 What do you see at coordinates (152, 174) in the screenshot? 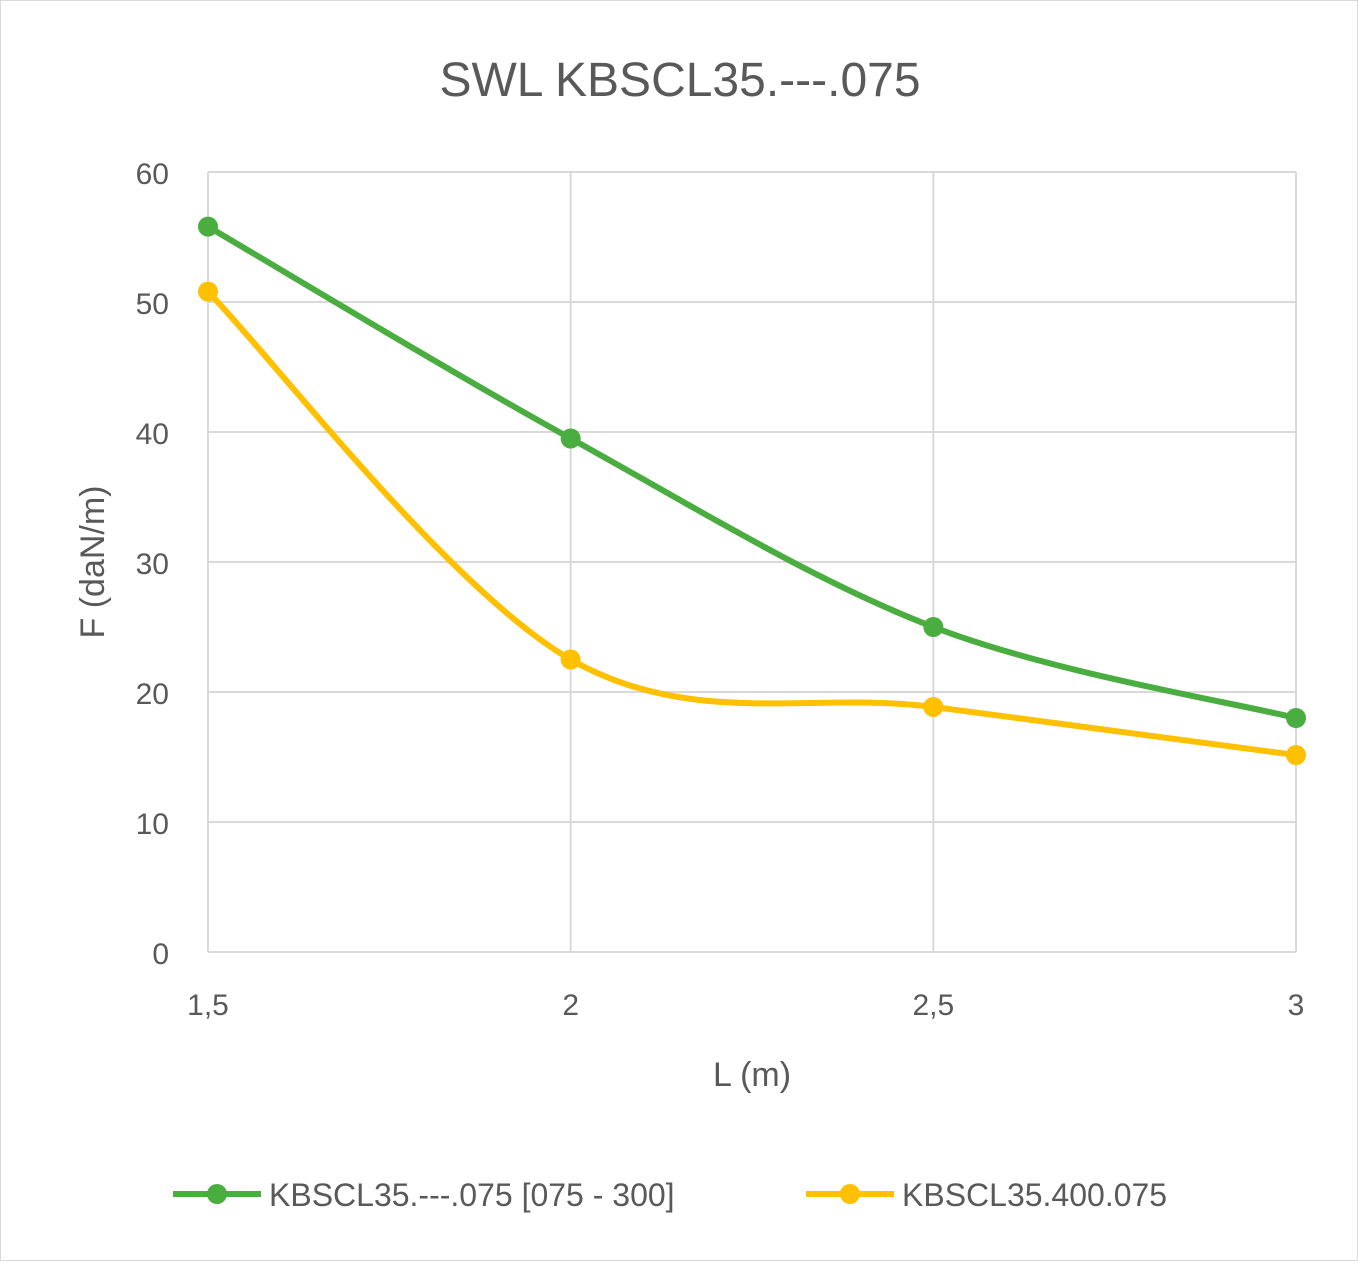
I see `y-tick-label: 60` at bounding box center [152, 174].